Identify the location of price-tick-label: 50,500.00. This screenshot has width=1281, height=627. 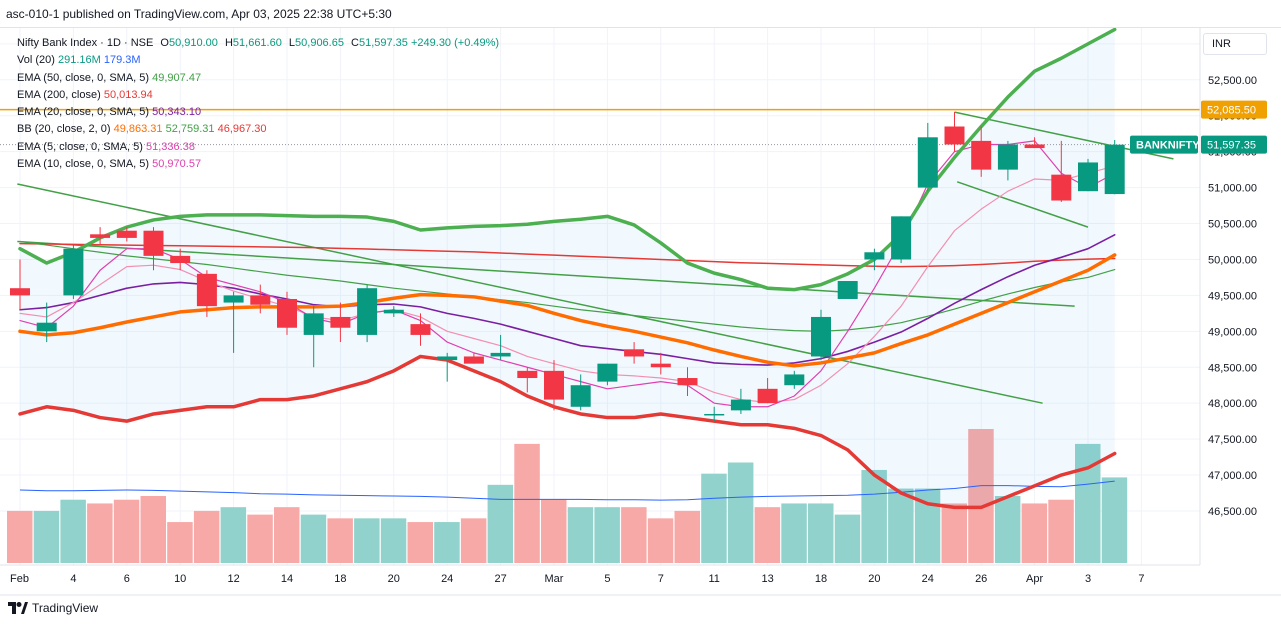
(1232, 225).